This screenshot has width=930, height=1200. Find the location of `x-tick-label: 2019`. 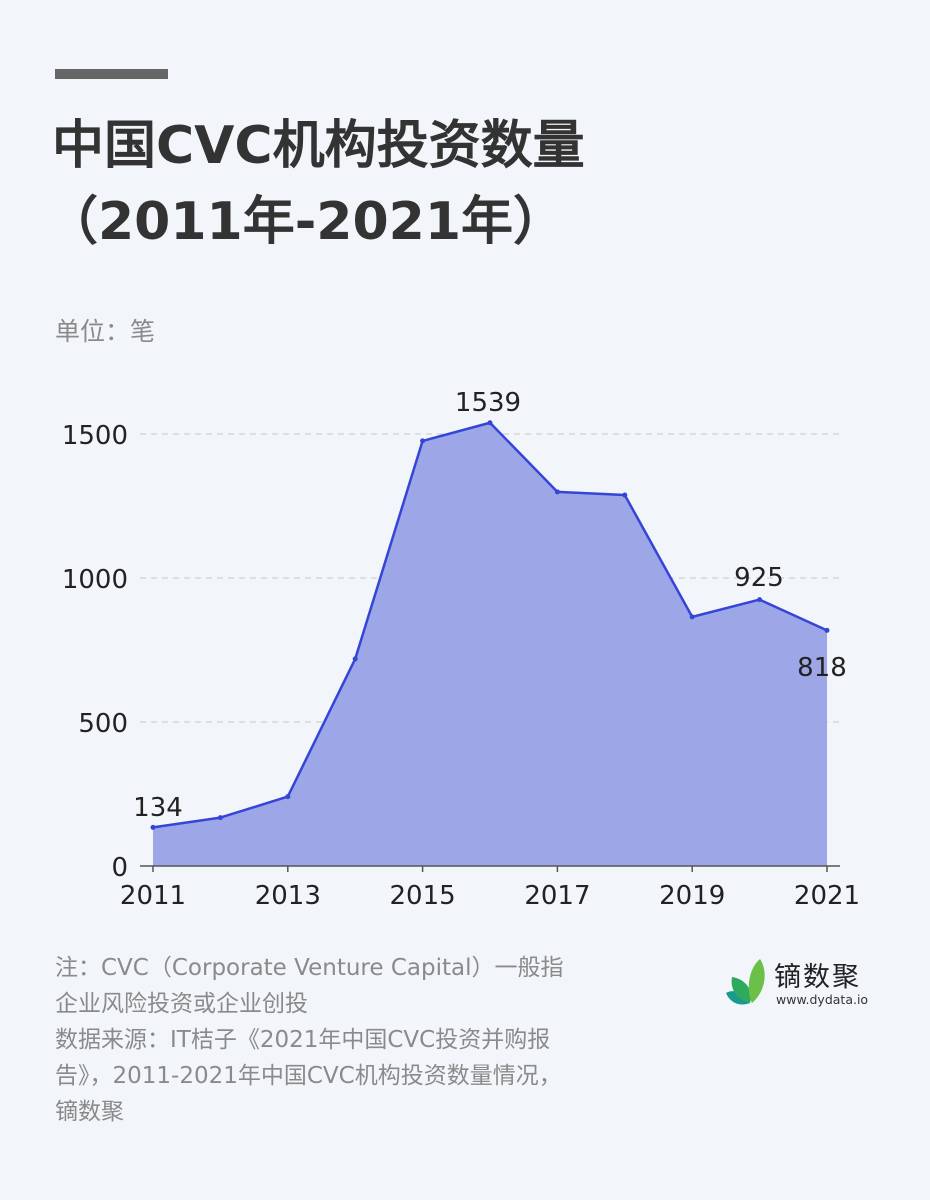

x-tick-label: 2019 is located at coordinates (692, 896).